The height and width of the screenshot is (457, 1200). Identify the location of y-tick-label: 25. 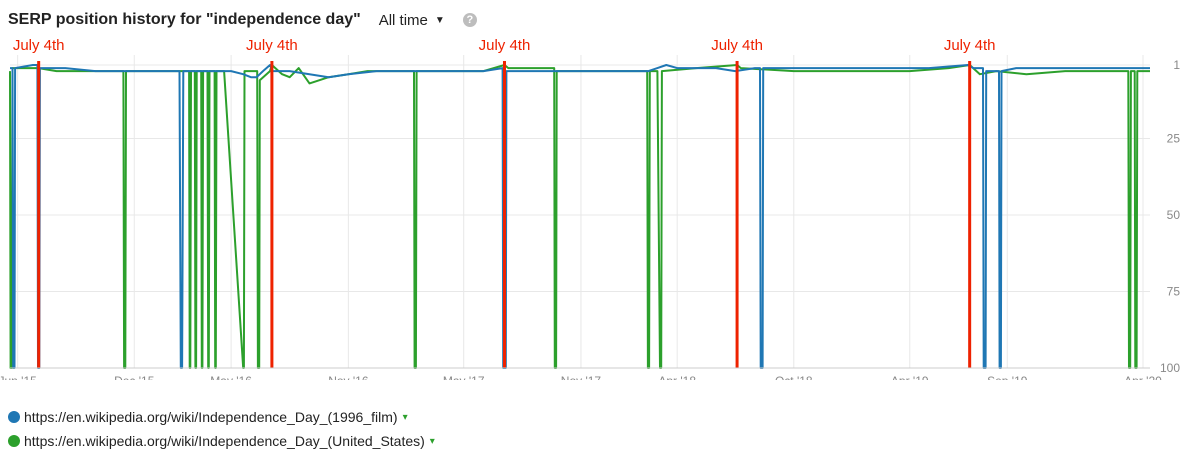
(1174, 138).